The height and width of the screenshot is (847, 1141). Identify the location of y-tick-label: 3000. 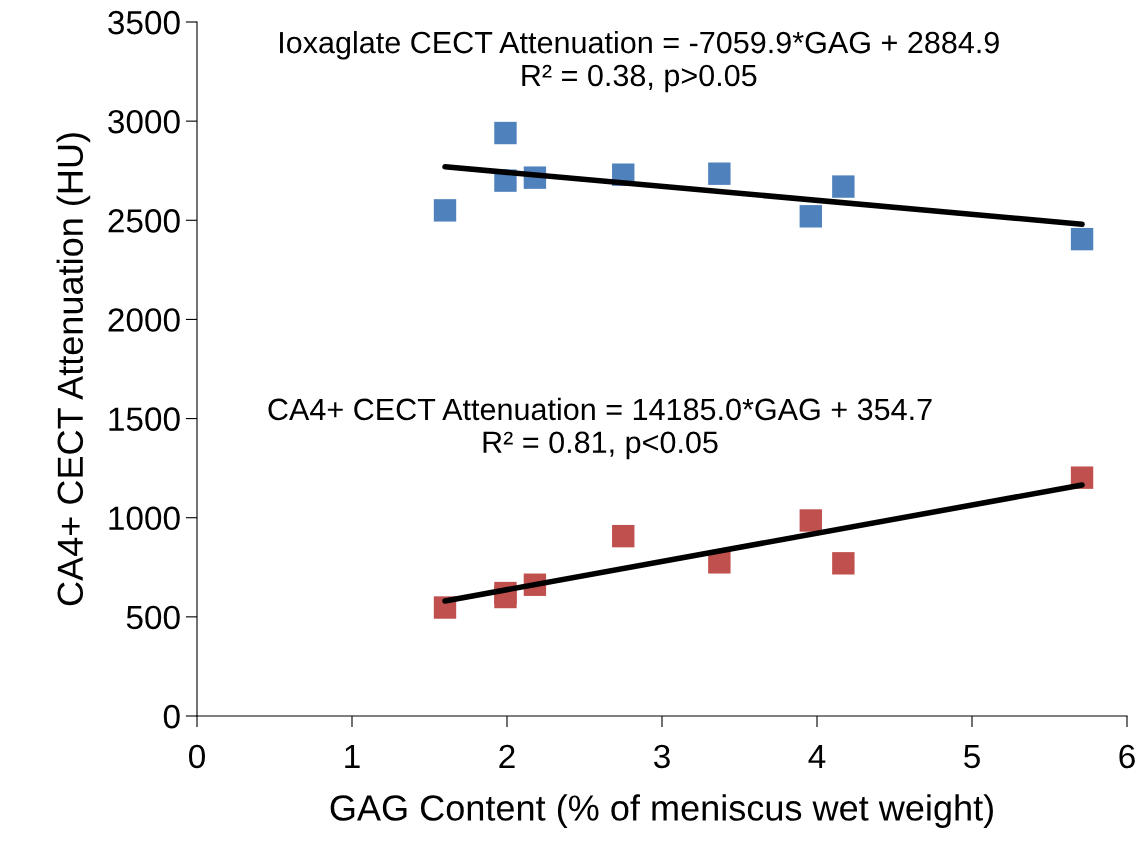
(144, 121).